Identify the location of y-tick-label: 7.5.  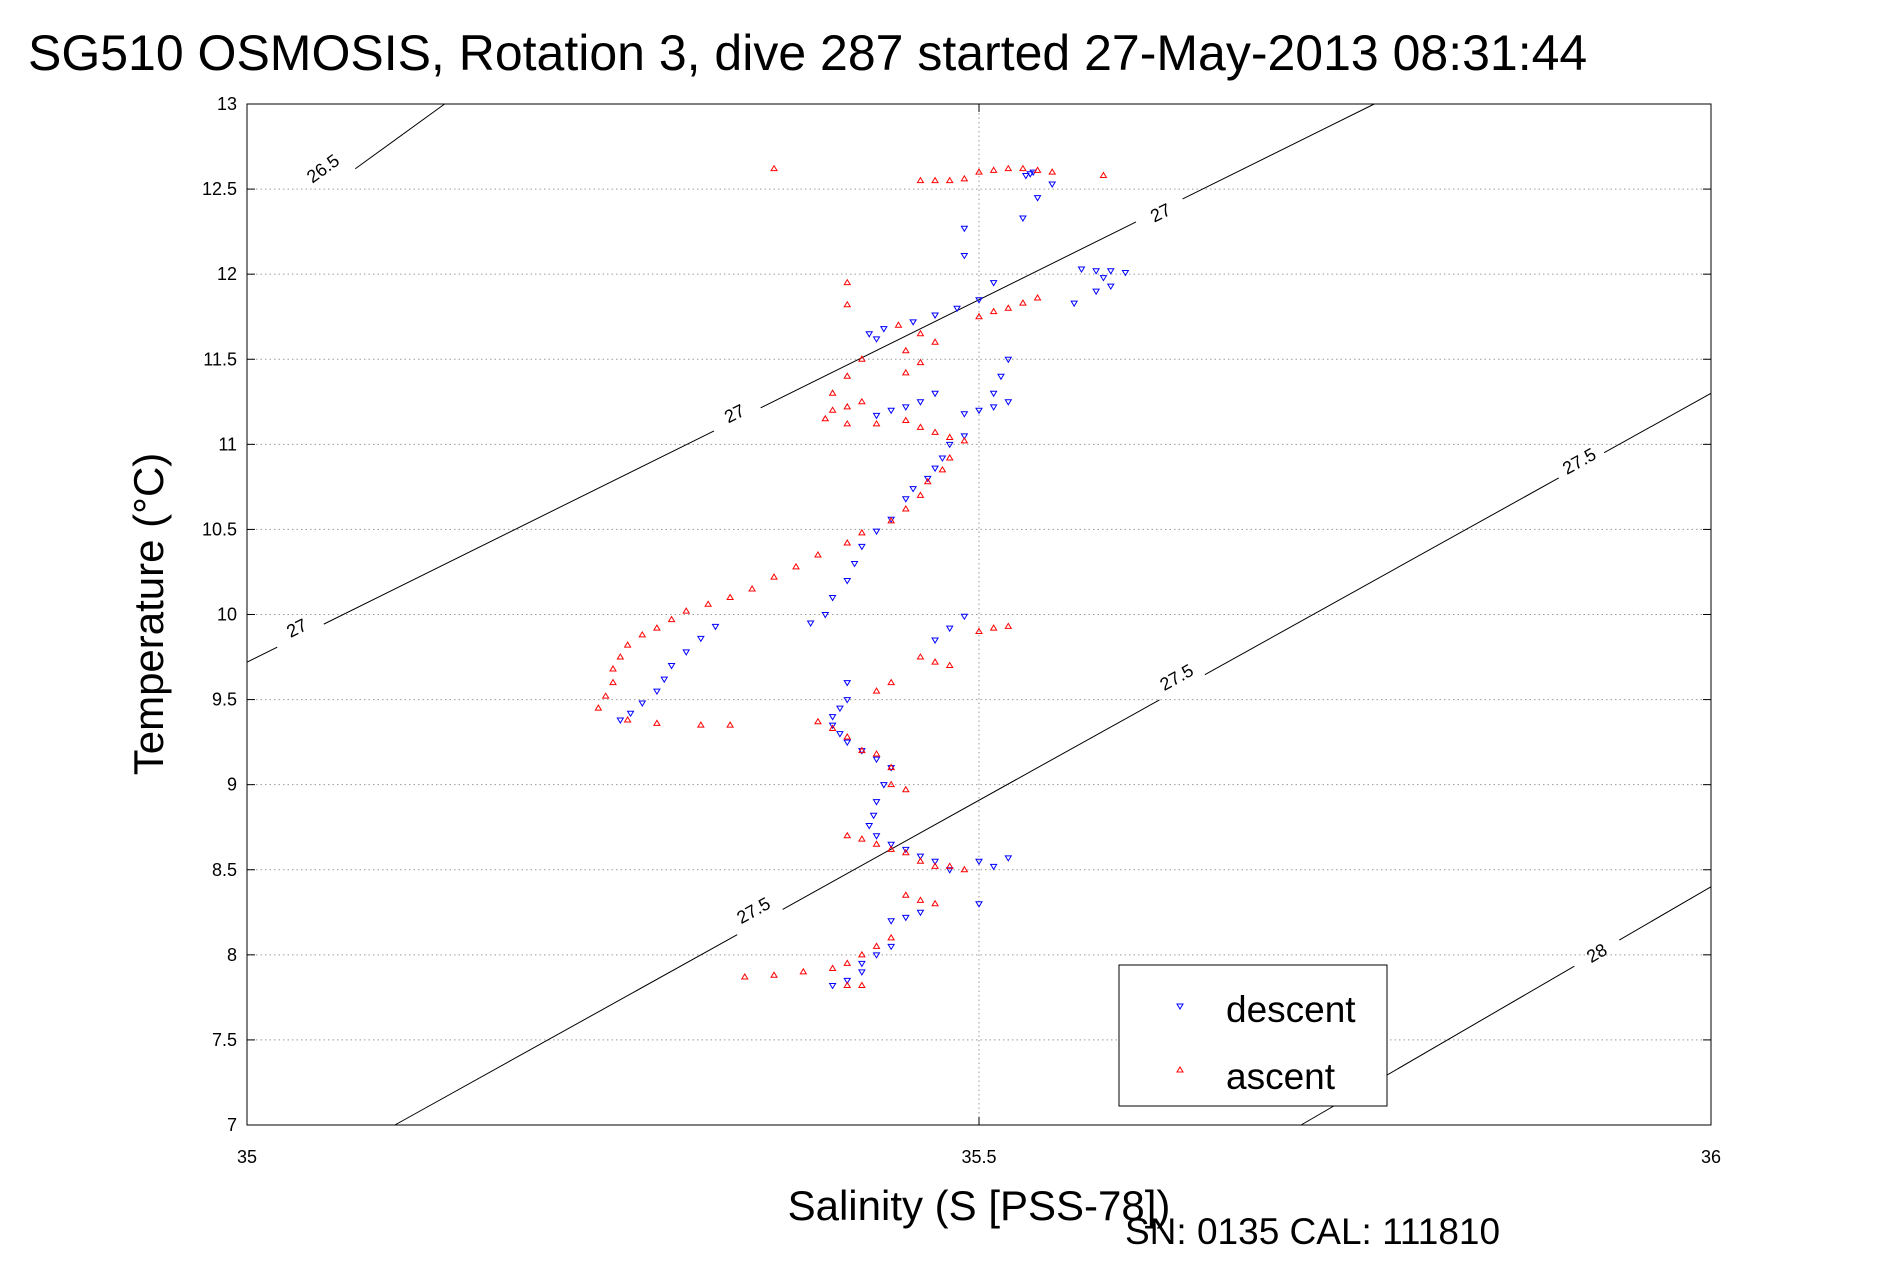
(224, 1040).